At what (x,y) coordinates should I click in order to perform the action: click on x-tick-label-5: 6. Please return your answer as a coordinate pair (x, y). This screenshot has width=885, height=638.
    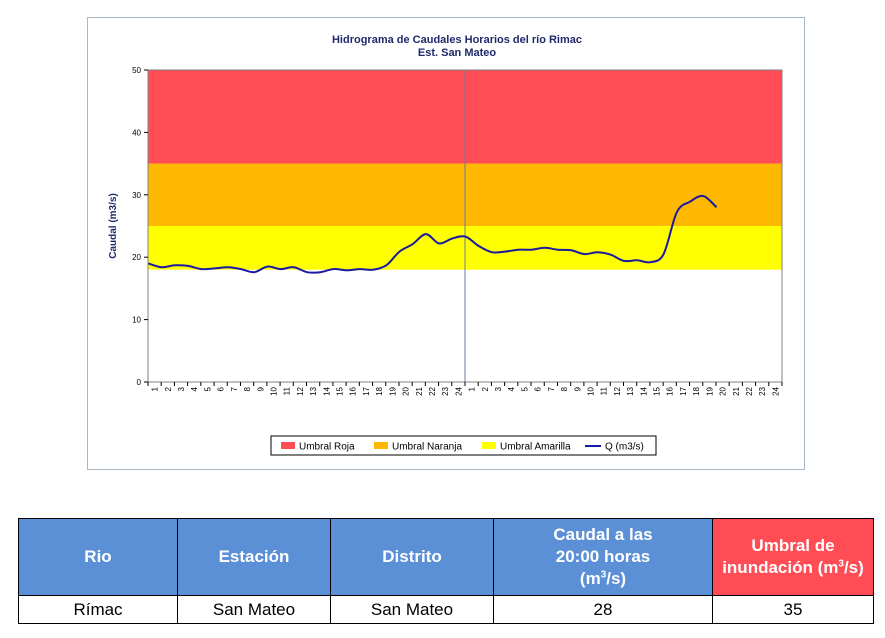
    Looking at the image, I should click on (221, 388).